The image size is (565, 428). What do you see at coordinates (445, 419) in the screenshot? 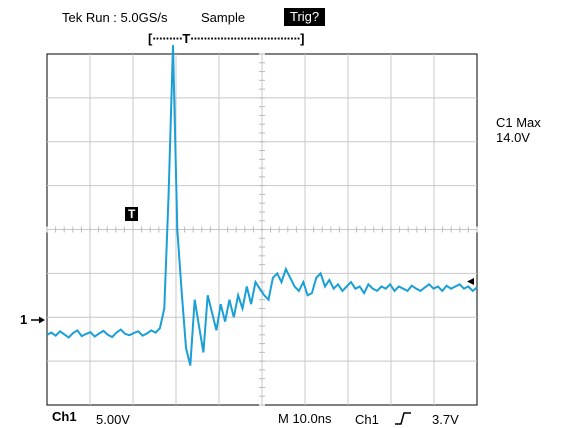
I see `trigger-level: 3.7V` at bounding box center [445, 419].